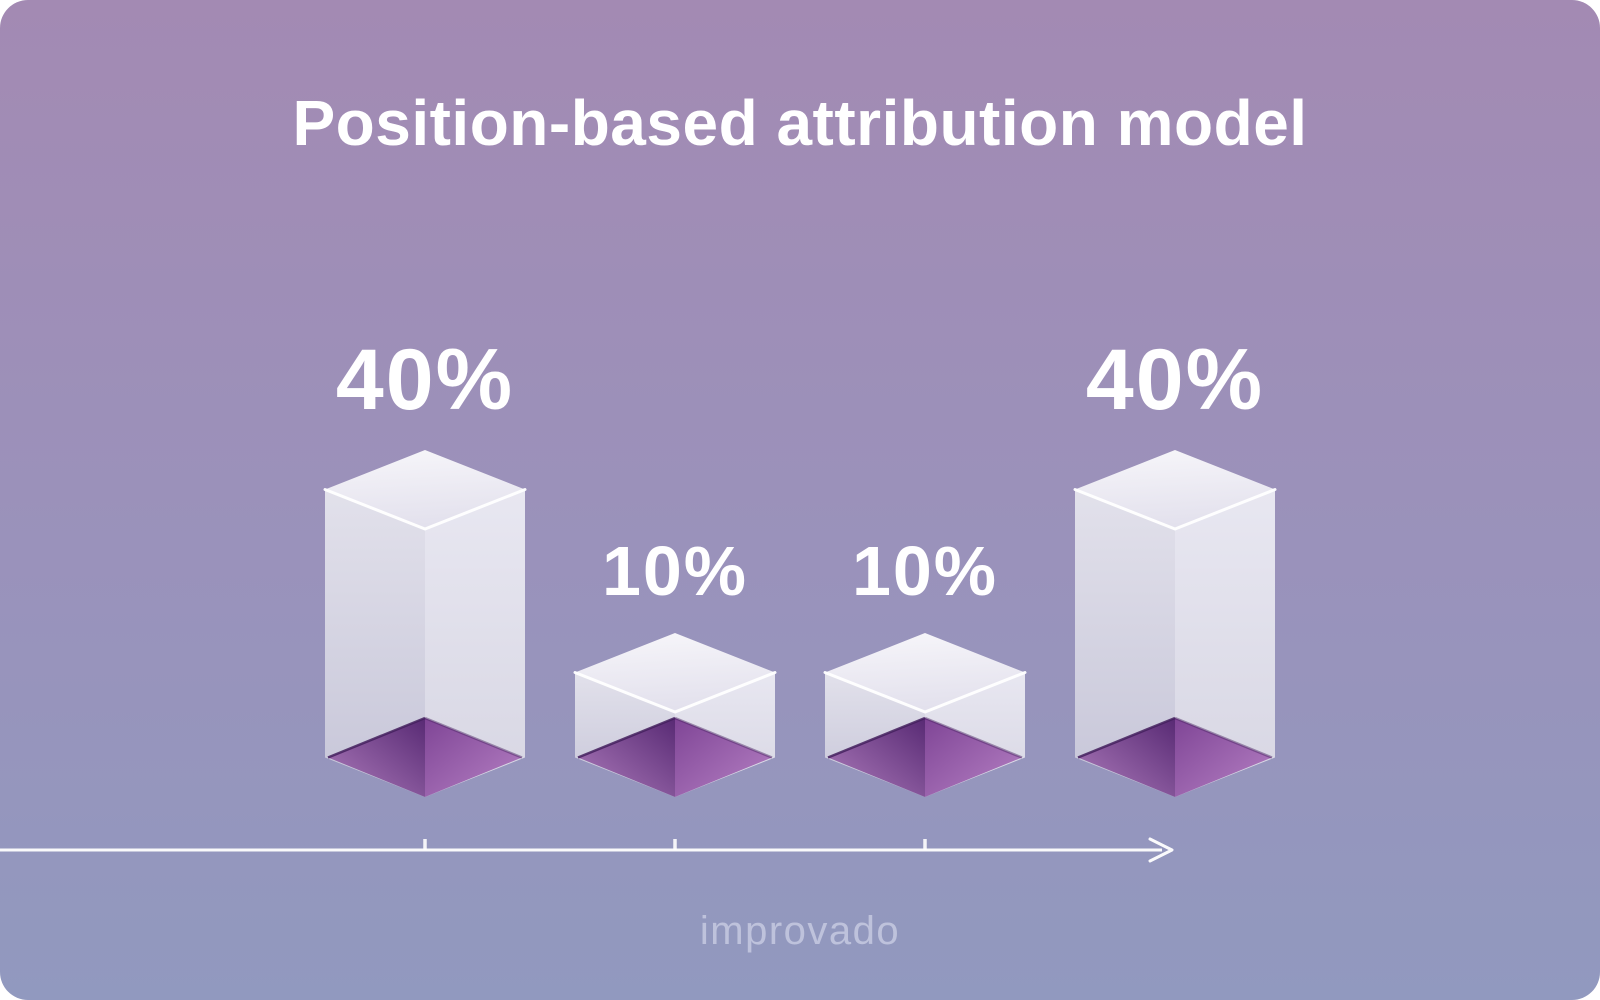 The image size is (1600, 1000). Describe the element at coordinates (675, 844) in the screenshot. I see `axis-ticks` at that location.